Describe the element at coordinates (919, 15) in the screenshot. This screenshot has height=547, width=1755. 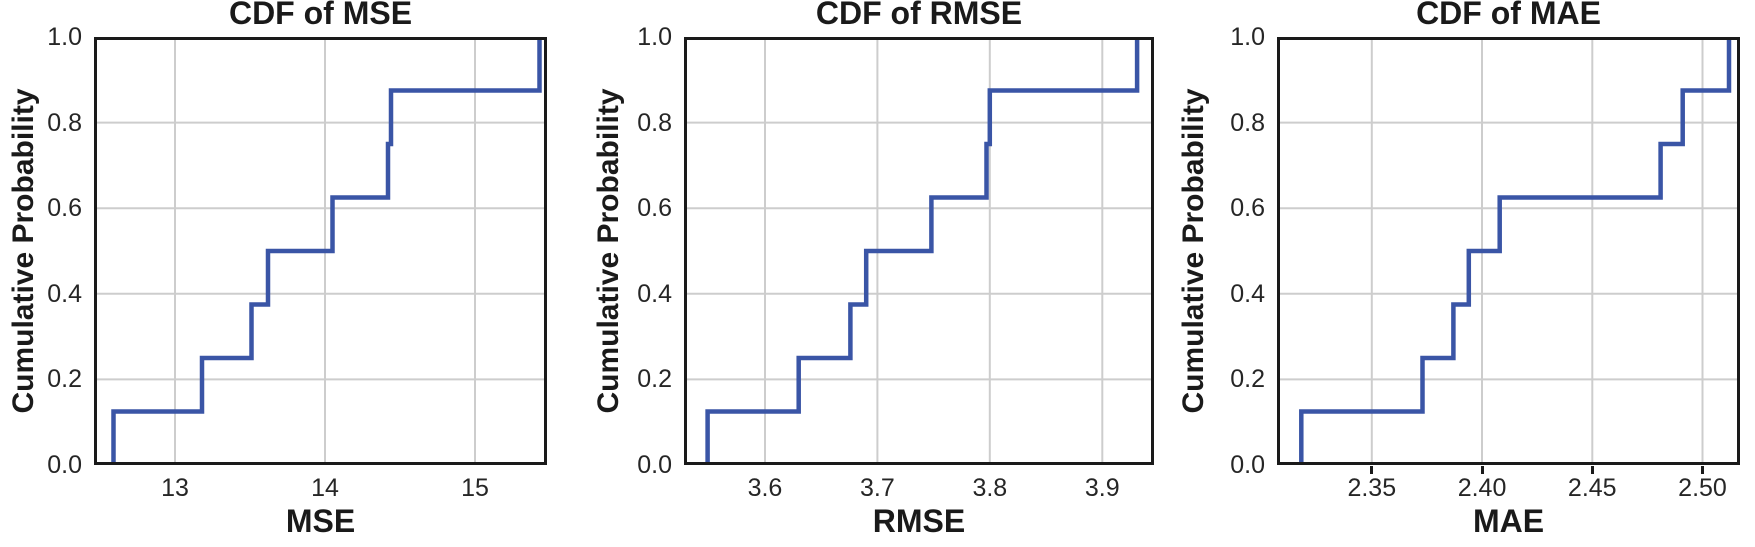
I see `chart-title: CDF of RMSE` at that location.